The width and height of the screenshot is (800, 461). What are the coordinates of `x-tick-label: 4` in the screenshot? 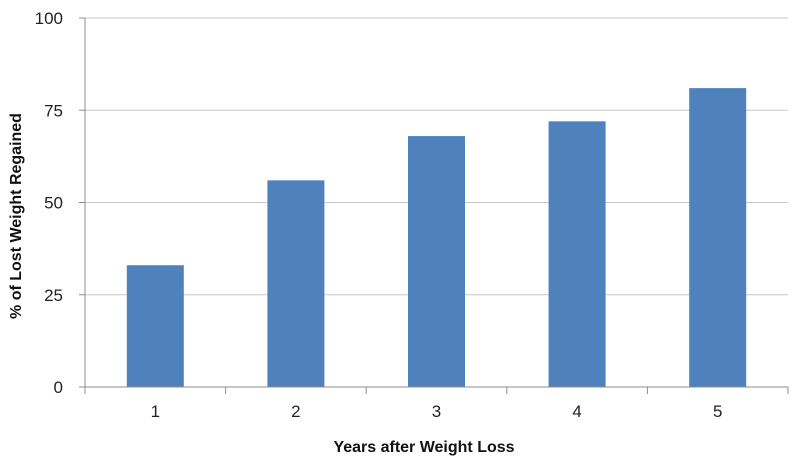 It's located at (576, 411).